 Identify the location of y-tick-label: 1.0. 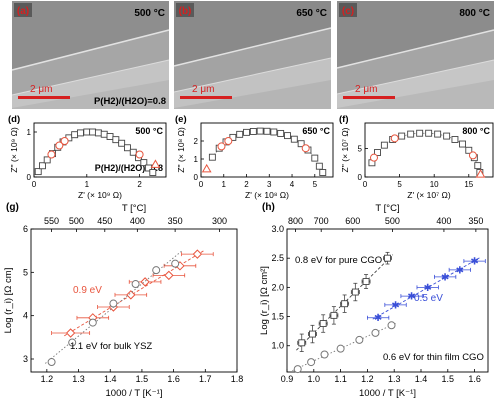
(277, 346).